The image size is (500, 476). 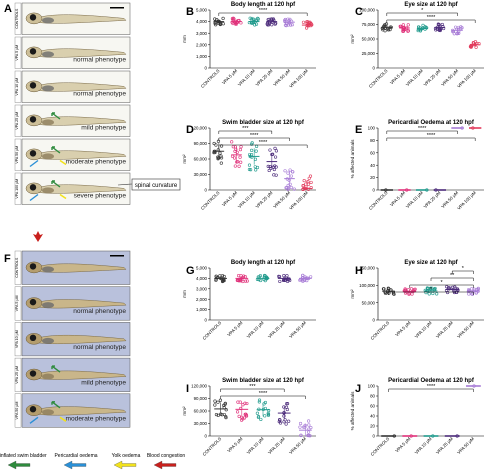 I want to click on legend-label: Pericardial oedema, so click(x=75, y=456).